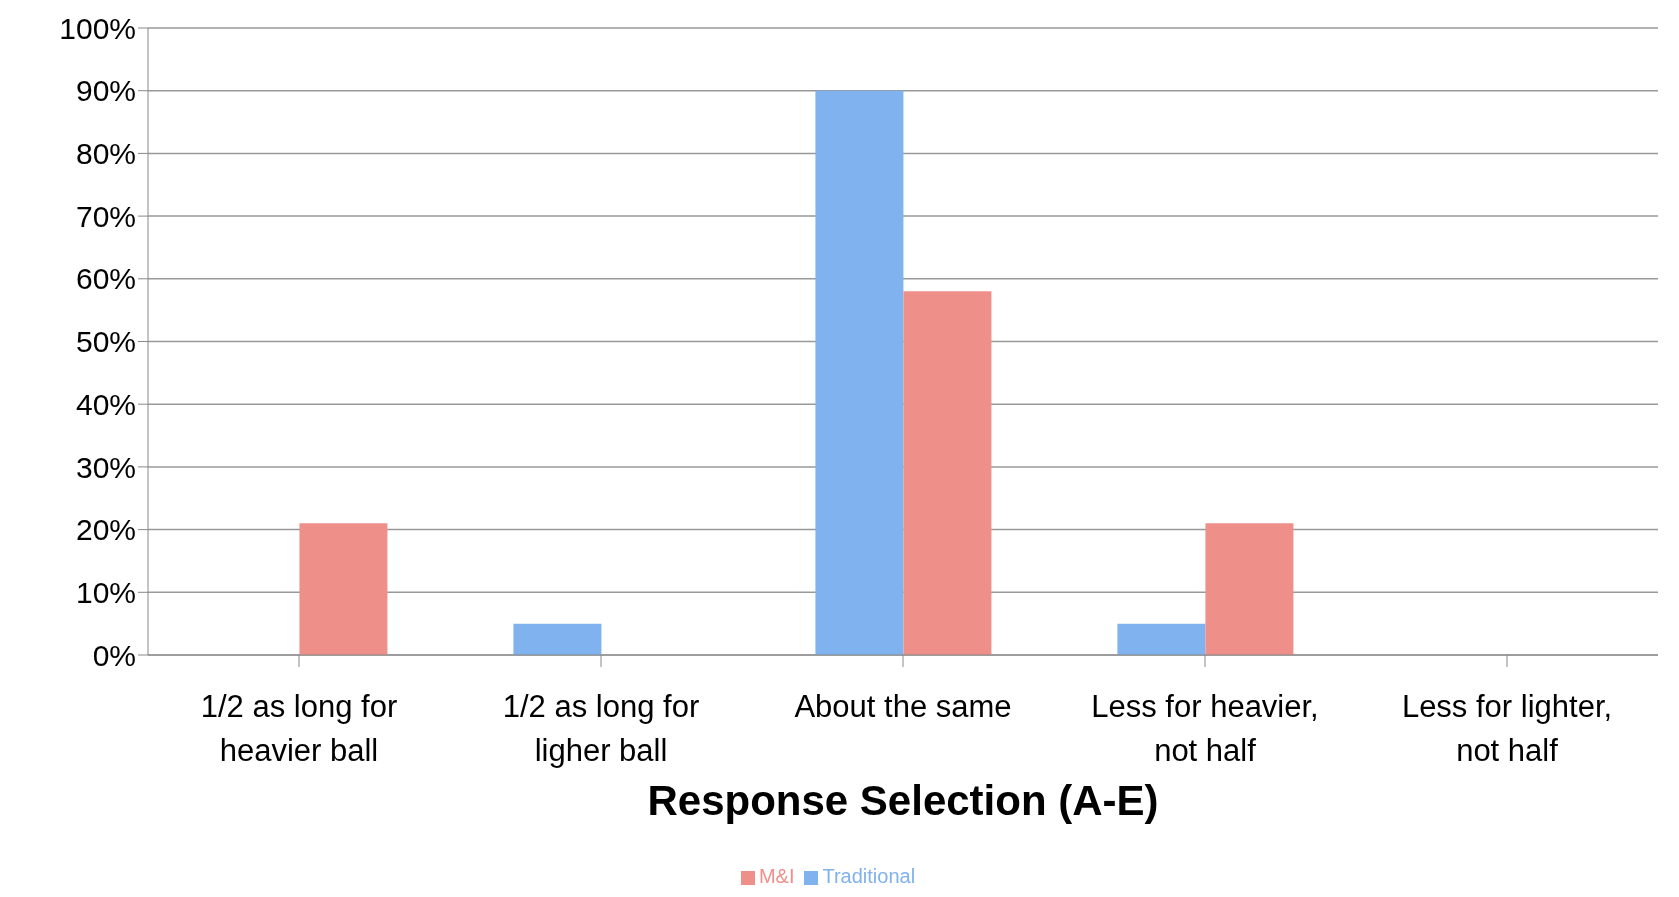 The height and width of the screenshot is (897, 1679). Describe the element at coordinates (105, 154) in the screenshot. I see `y-tick-label: 80%` at that location.